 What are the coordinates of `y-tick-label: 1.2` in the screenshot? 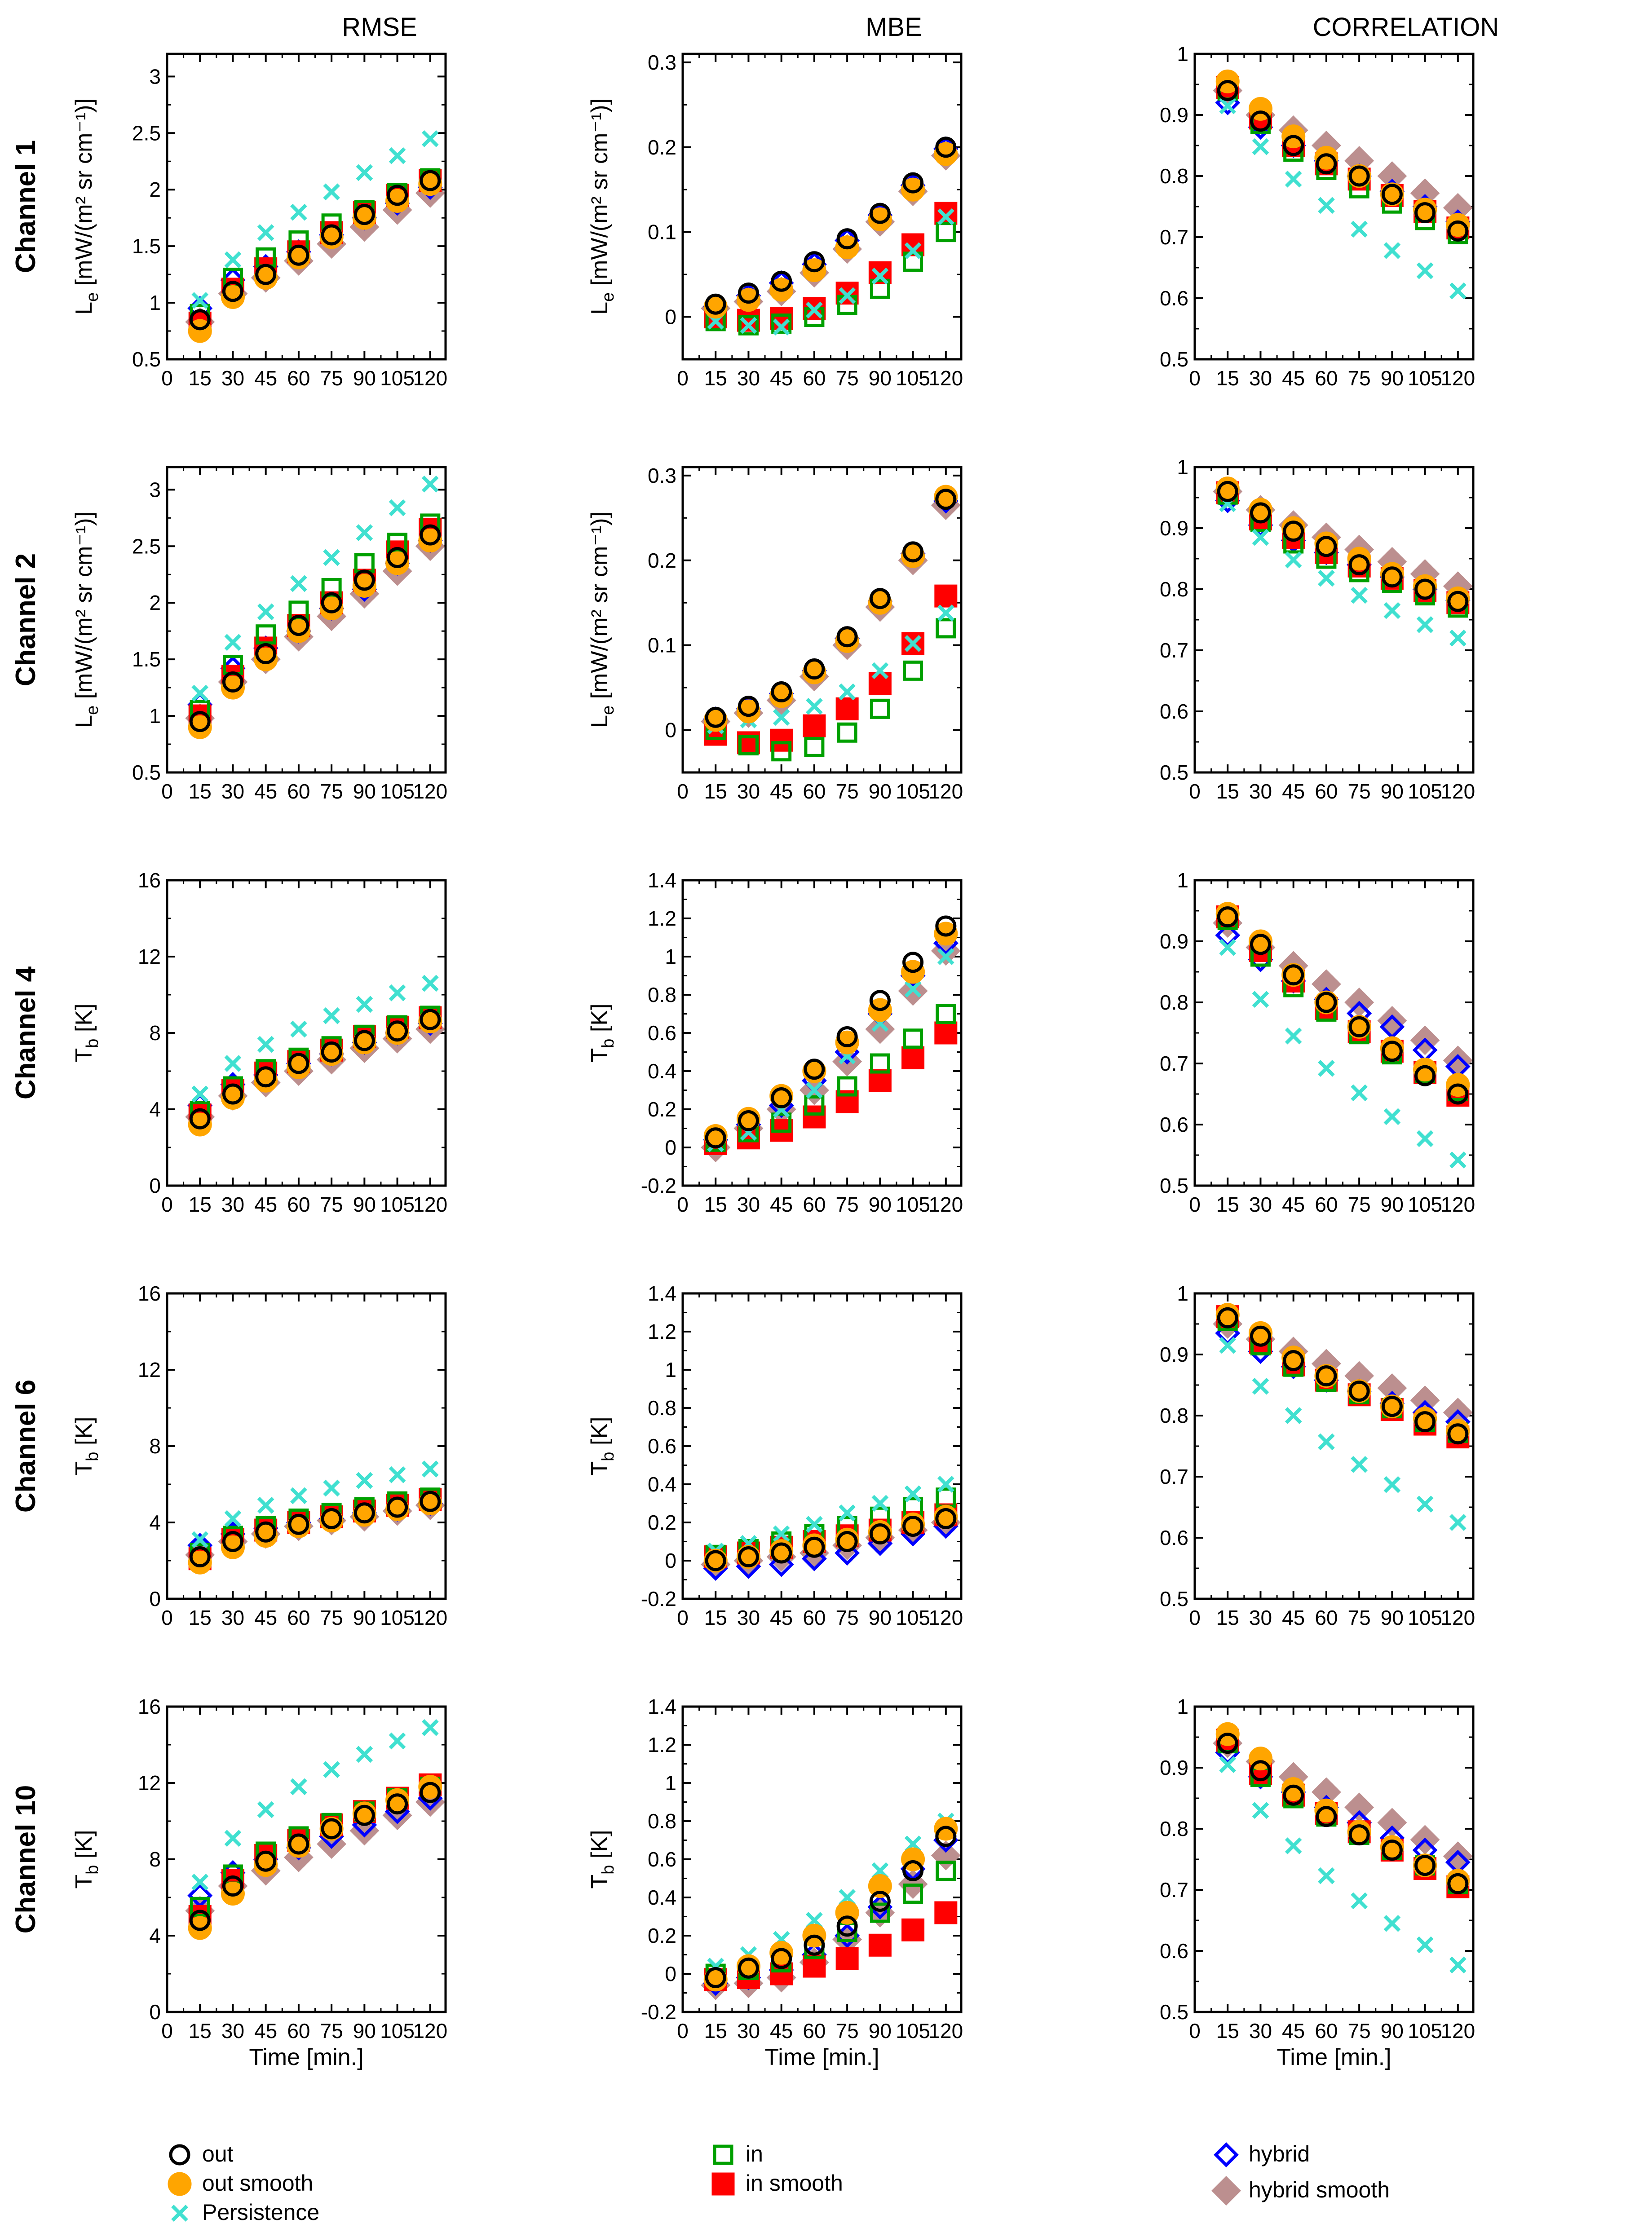 It's located at (662, 1331).